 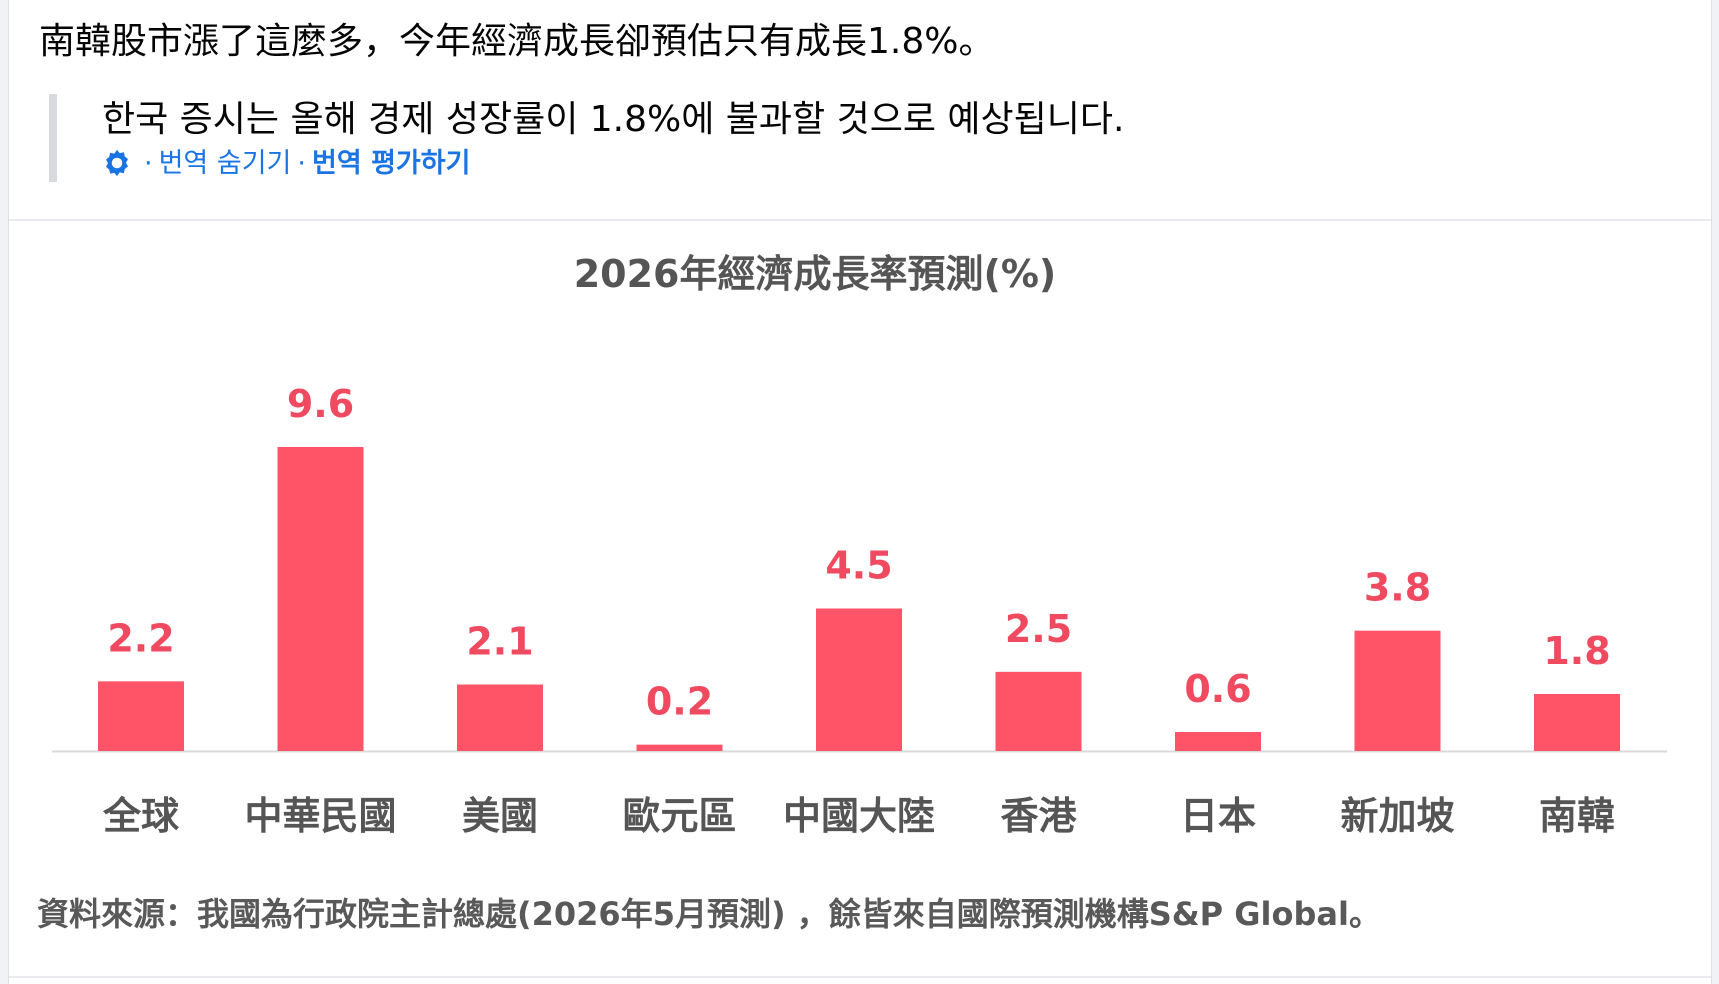 What do you see at coordinates (1038, 816) in the screenshot?
I see `category-label: 香港` at bounding box center [1038, 816].